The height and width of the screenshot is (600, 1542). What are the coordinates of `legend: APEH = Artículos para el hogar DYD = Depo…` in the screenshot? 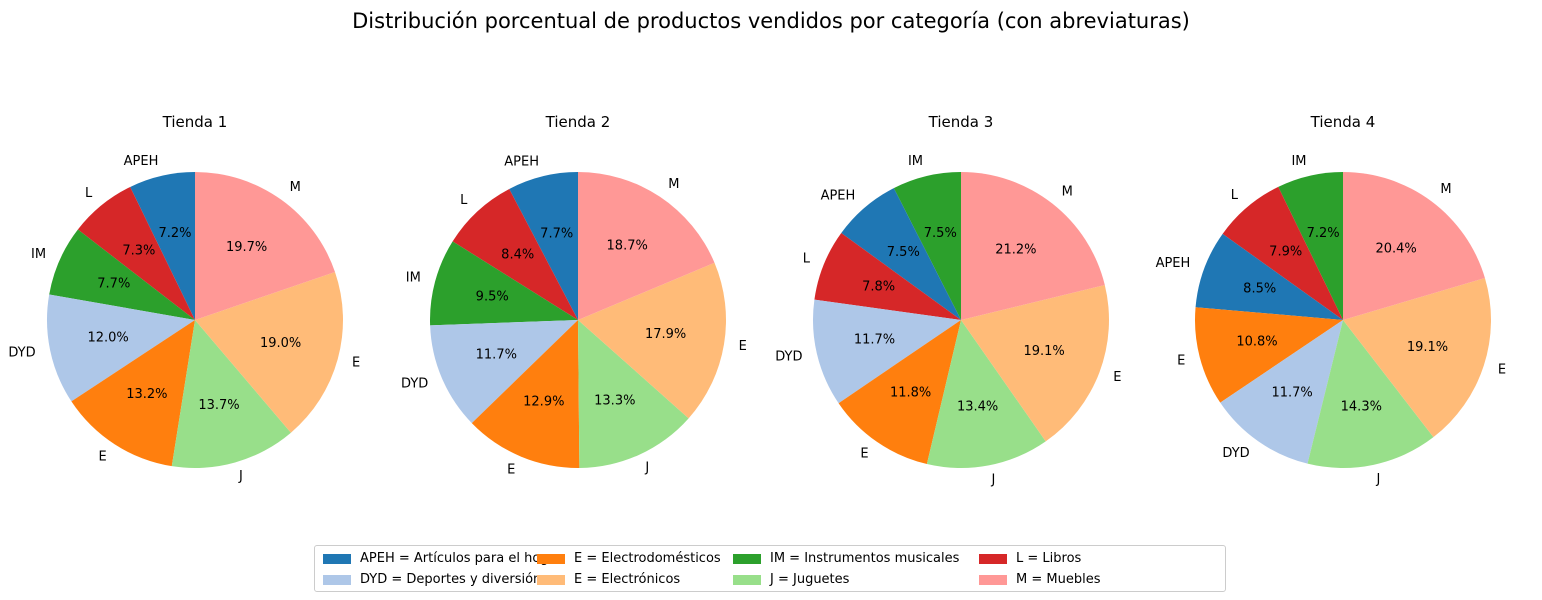 It's located at (770, 568).